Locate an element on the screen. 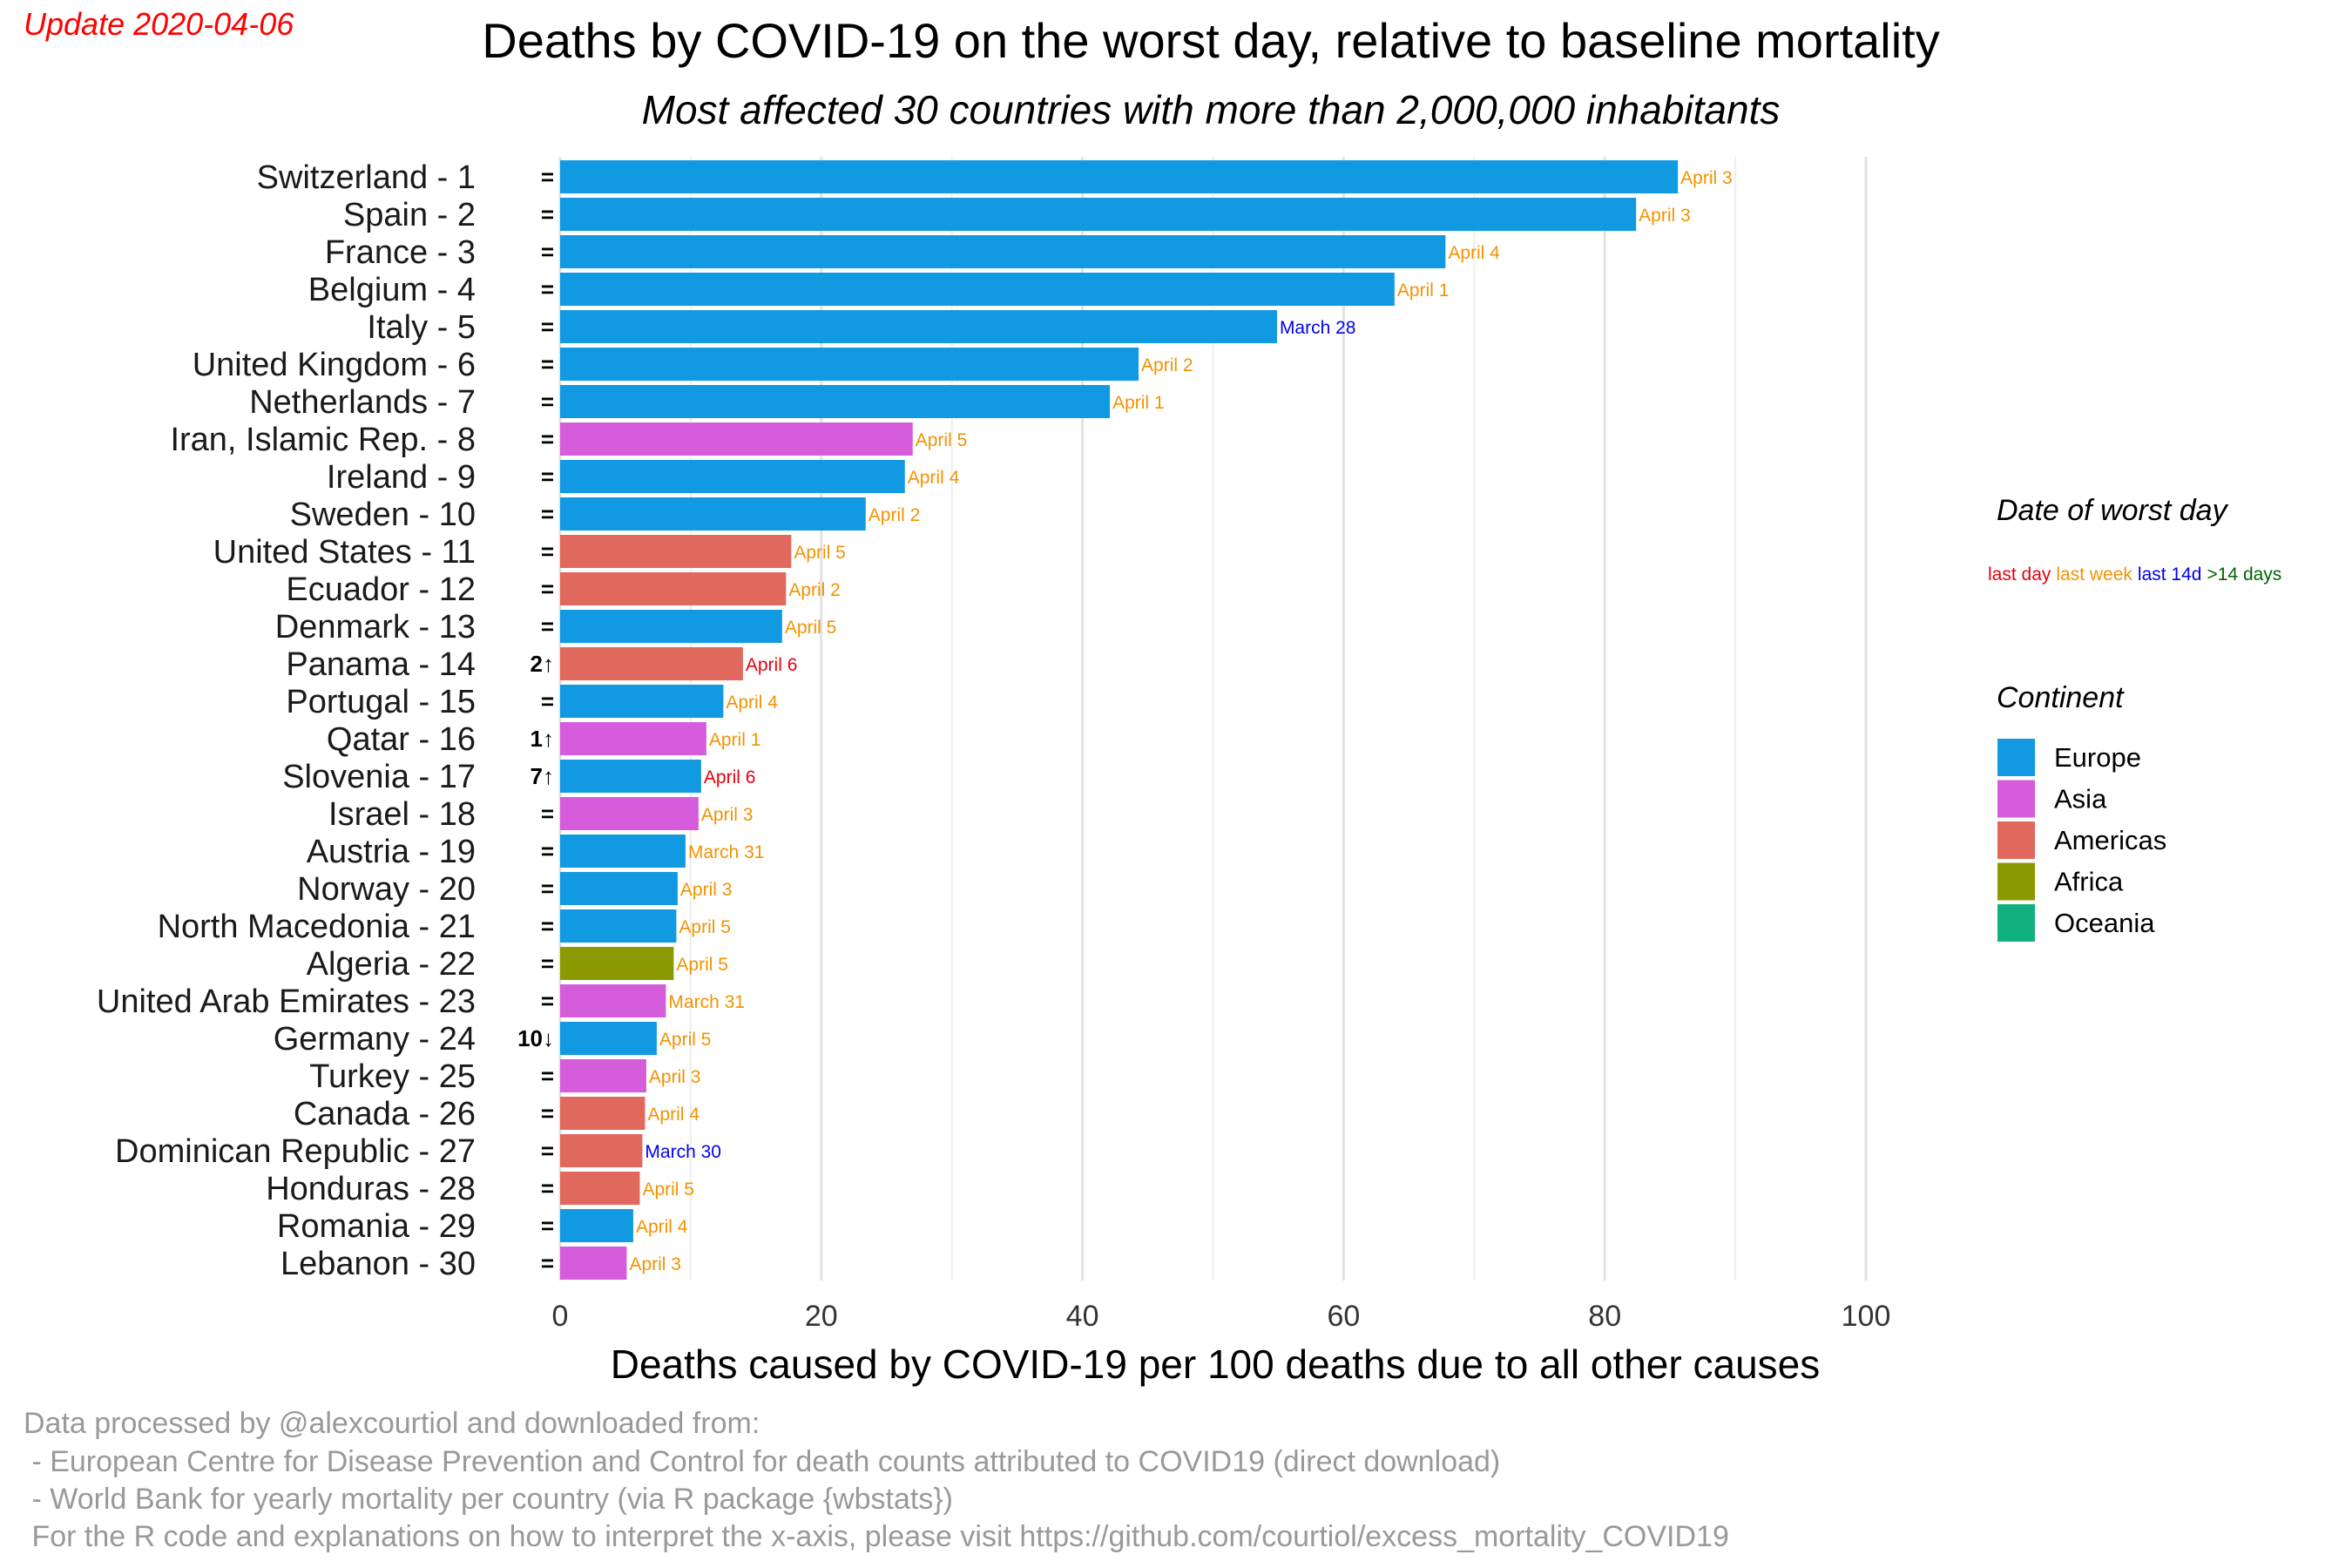 The width and height of the screenshot is (2352, 1568). country-label: Sweden - 10 is located at coordinates (383, 515).